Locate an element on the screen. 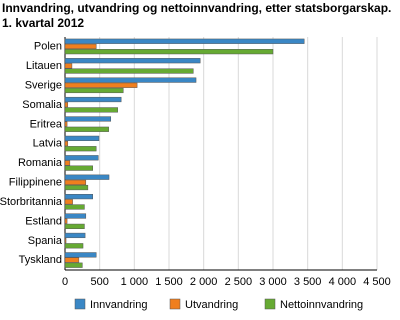 This screenshot has width=400, height=320. x-tick-label: 3 500 is located at coordinates (308, 282).